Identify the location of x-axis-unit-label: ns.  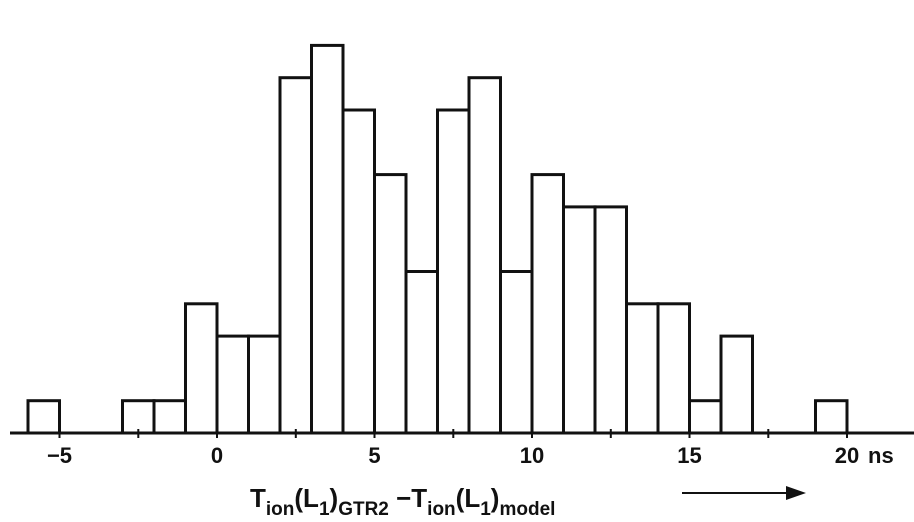
(881, 455).